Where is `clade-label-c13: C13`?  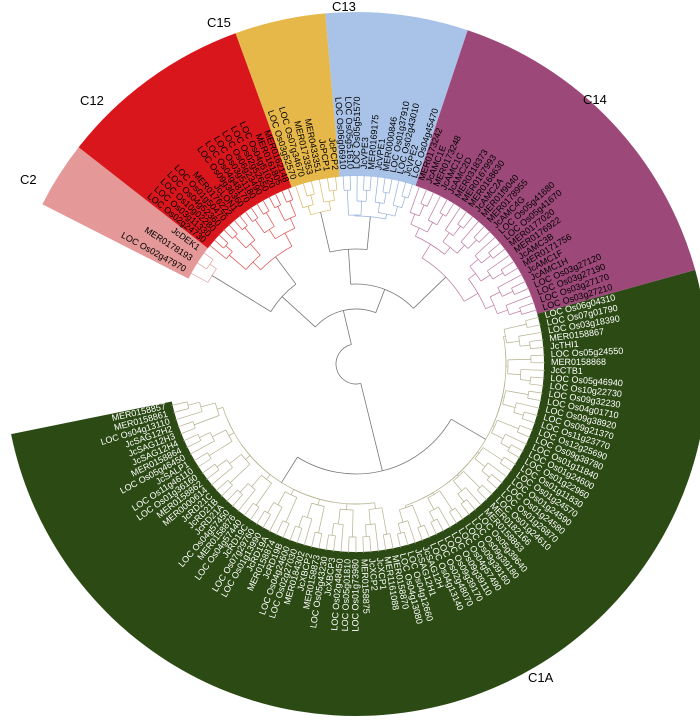
clade-label-c13: C13 is located at coordinates (344, 7).